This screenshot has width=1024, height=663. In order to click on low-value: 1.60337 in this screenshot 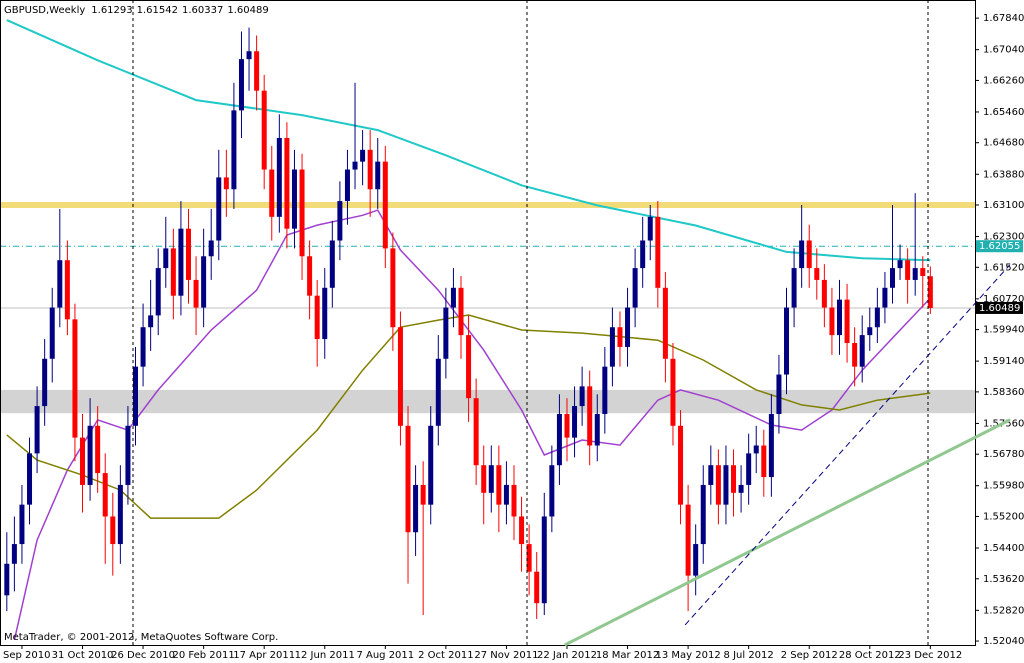, I will do `click(202, 10)`.